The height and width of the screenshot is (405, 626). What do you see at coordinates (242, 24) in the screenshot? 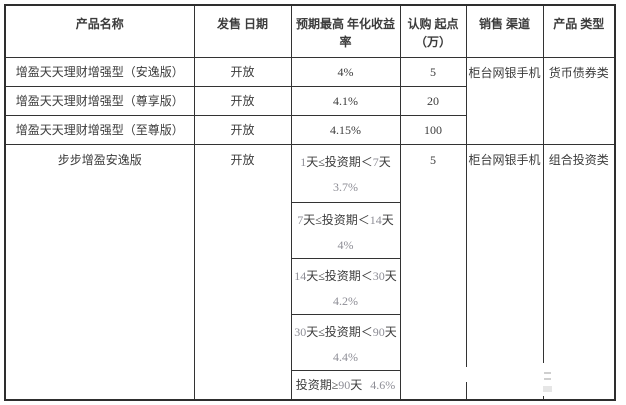
I see `header-line: 发售 日期` at bounding box center [242, 24].